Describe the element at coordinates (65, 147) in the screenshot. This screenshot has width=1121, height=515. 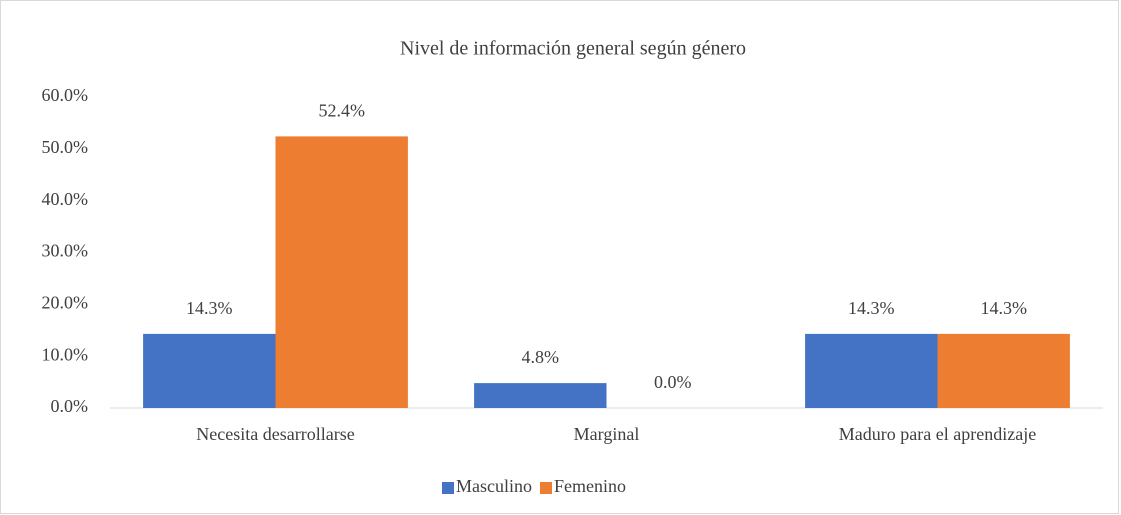
I see `y-tick-label: 50.0%` at that location.